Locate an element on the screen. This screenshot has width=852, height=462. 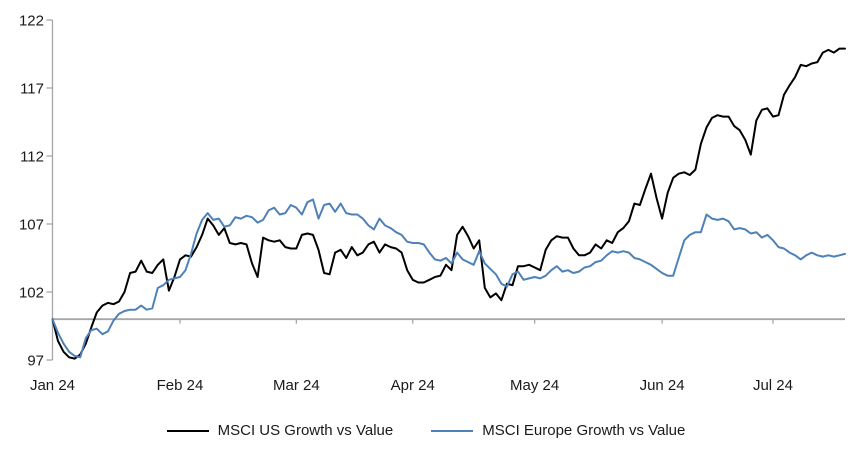
x-axis-tick-label: Mar 24 is located at coordinates (296, 385).